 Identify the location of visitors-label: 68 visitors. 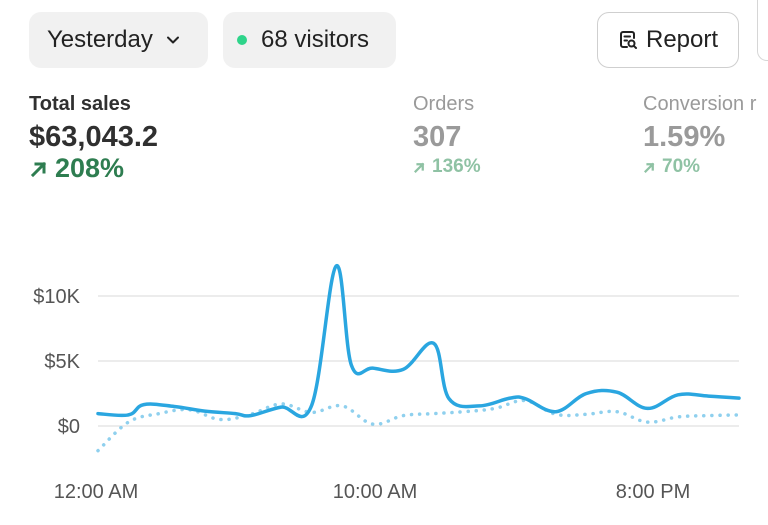
(315, 39).